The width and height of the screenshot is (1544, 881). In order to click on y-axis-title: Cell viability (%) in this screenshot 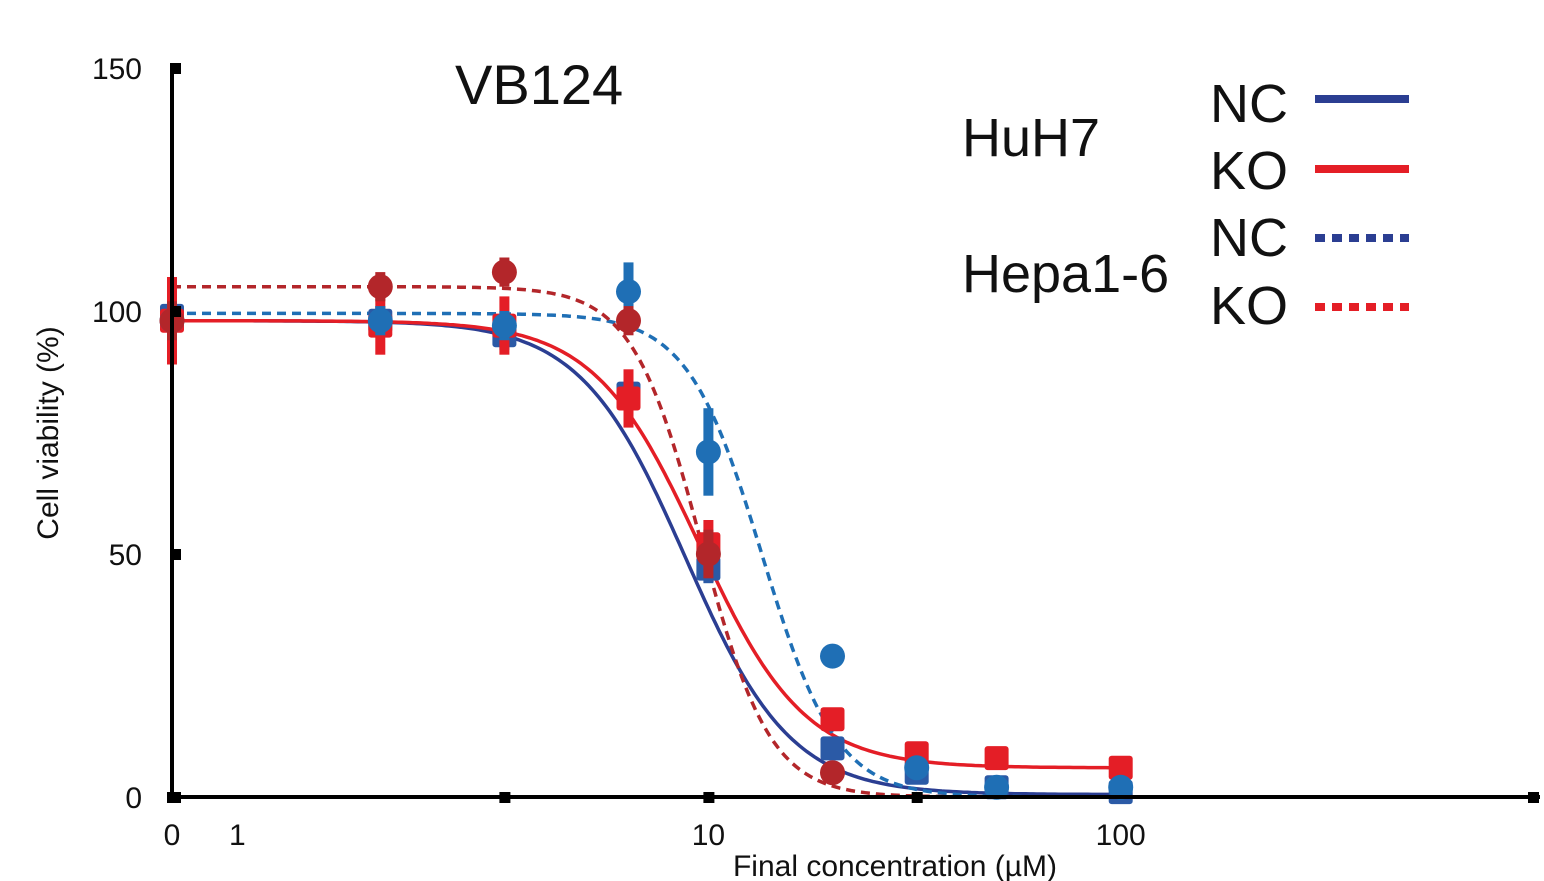, I will do `click(48, 432)`.